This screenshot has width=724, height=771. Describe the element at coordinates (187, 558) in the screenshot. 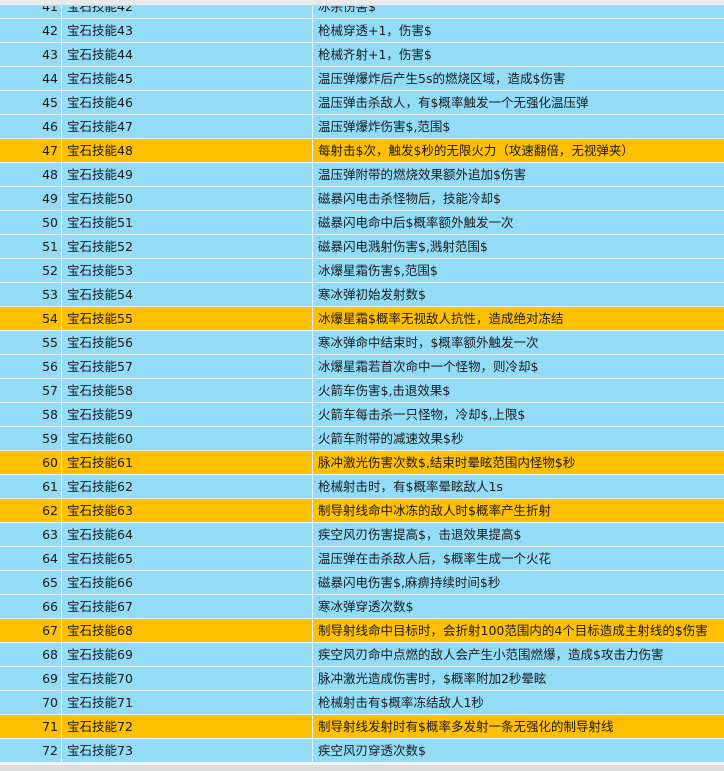

I see `skill-name-cell: 宝石技能65` at that location.